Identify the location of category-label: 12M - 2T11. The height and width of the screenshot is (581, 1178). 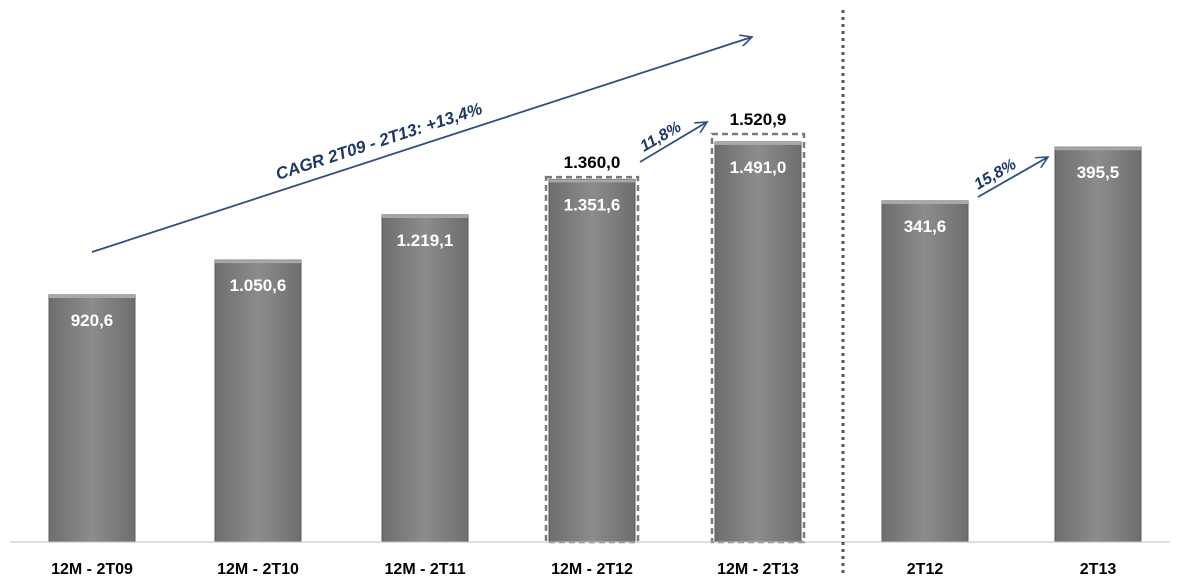
(425, 569).